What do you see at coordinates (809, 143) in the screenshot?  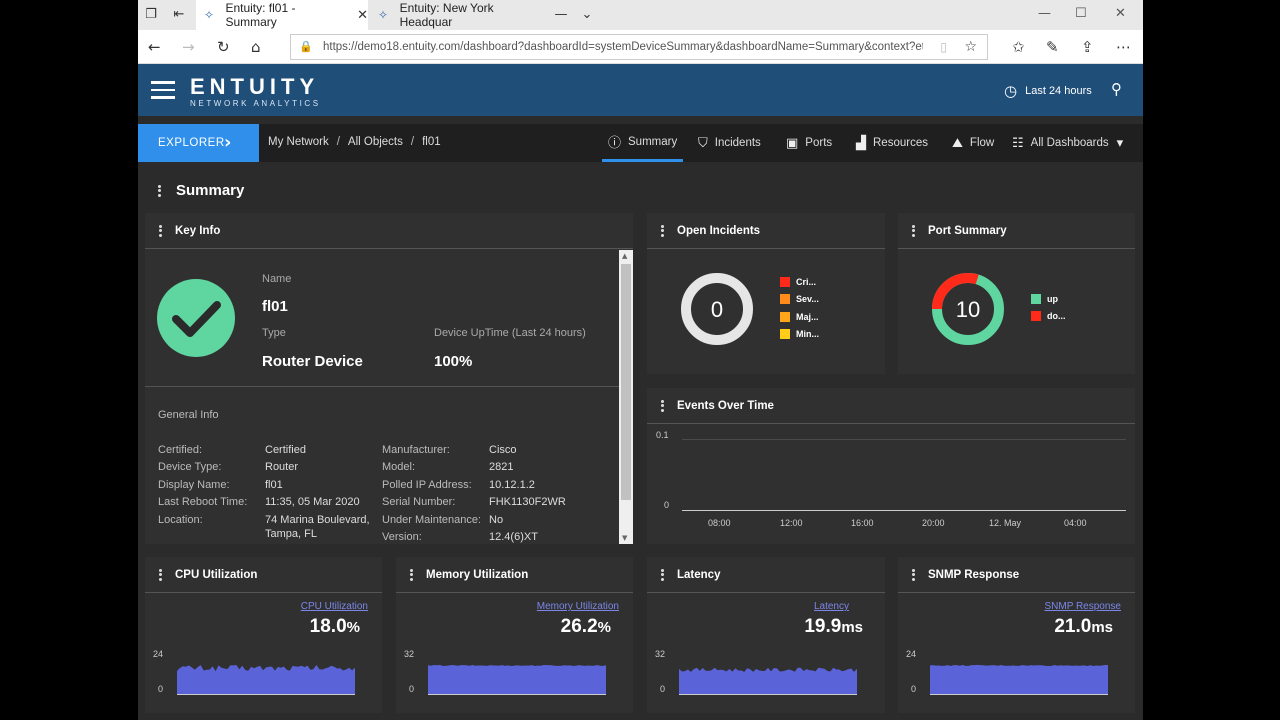 I see `tab-ports: ▣ Ports` at bounding box center [809, 143].